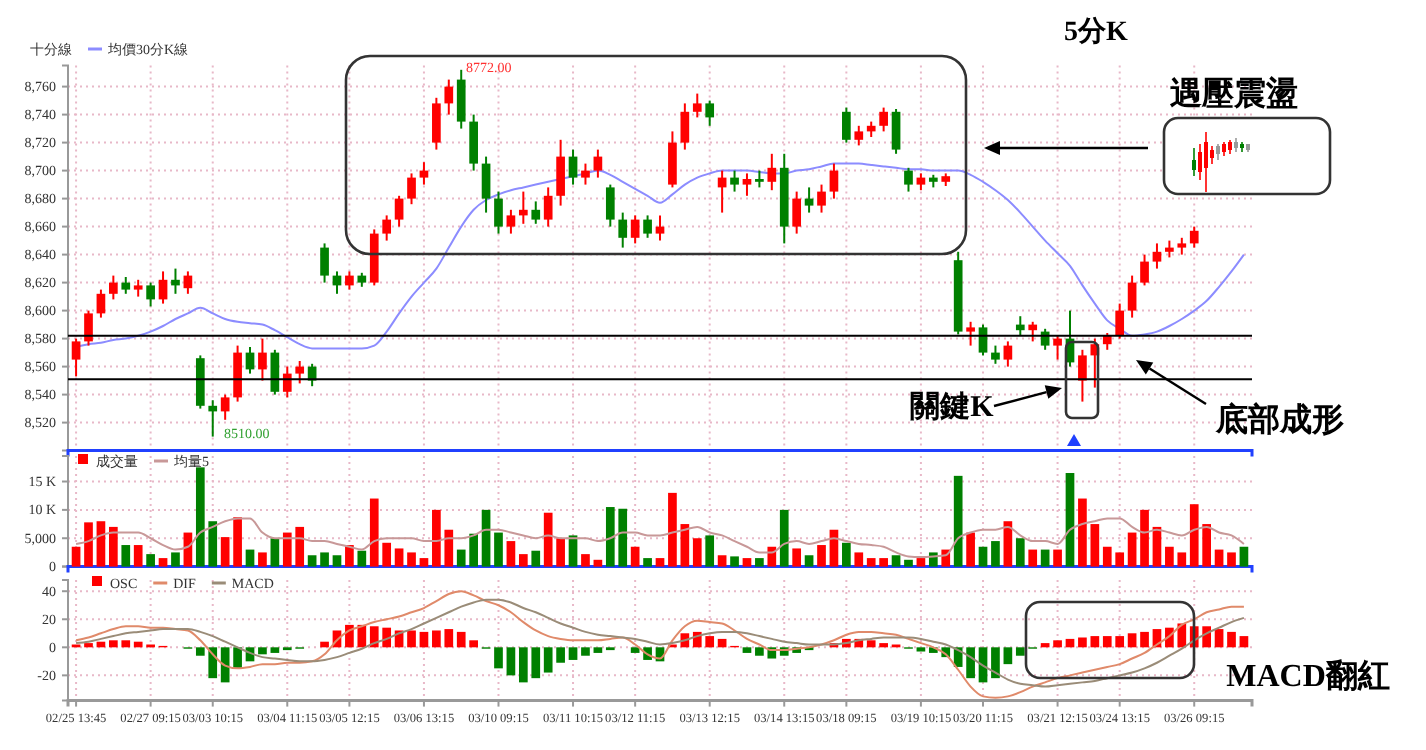 The image size is (1426, 750). Describe the element at coordinates (1279, 420) in the screenshot. I see `annotation: 底部成形` at that location.